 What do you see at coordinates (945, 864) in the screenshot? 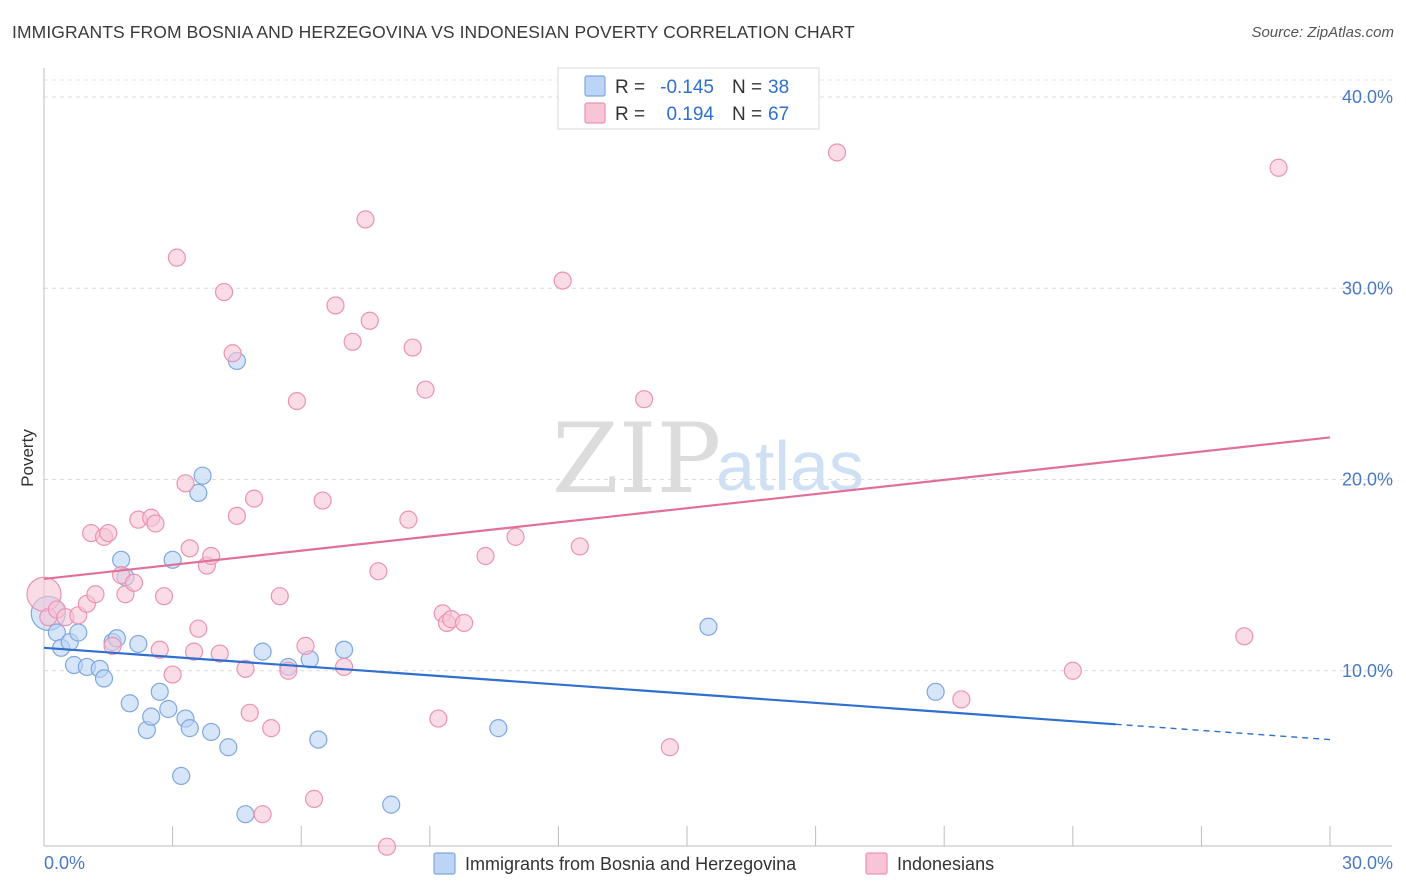
I see `bottom-legend-label-indonesian: Indonesians` at bounding box center [945, 864].